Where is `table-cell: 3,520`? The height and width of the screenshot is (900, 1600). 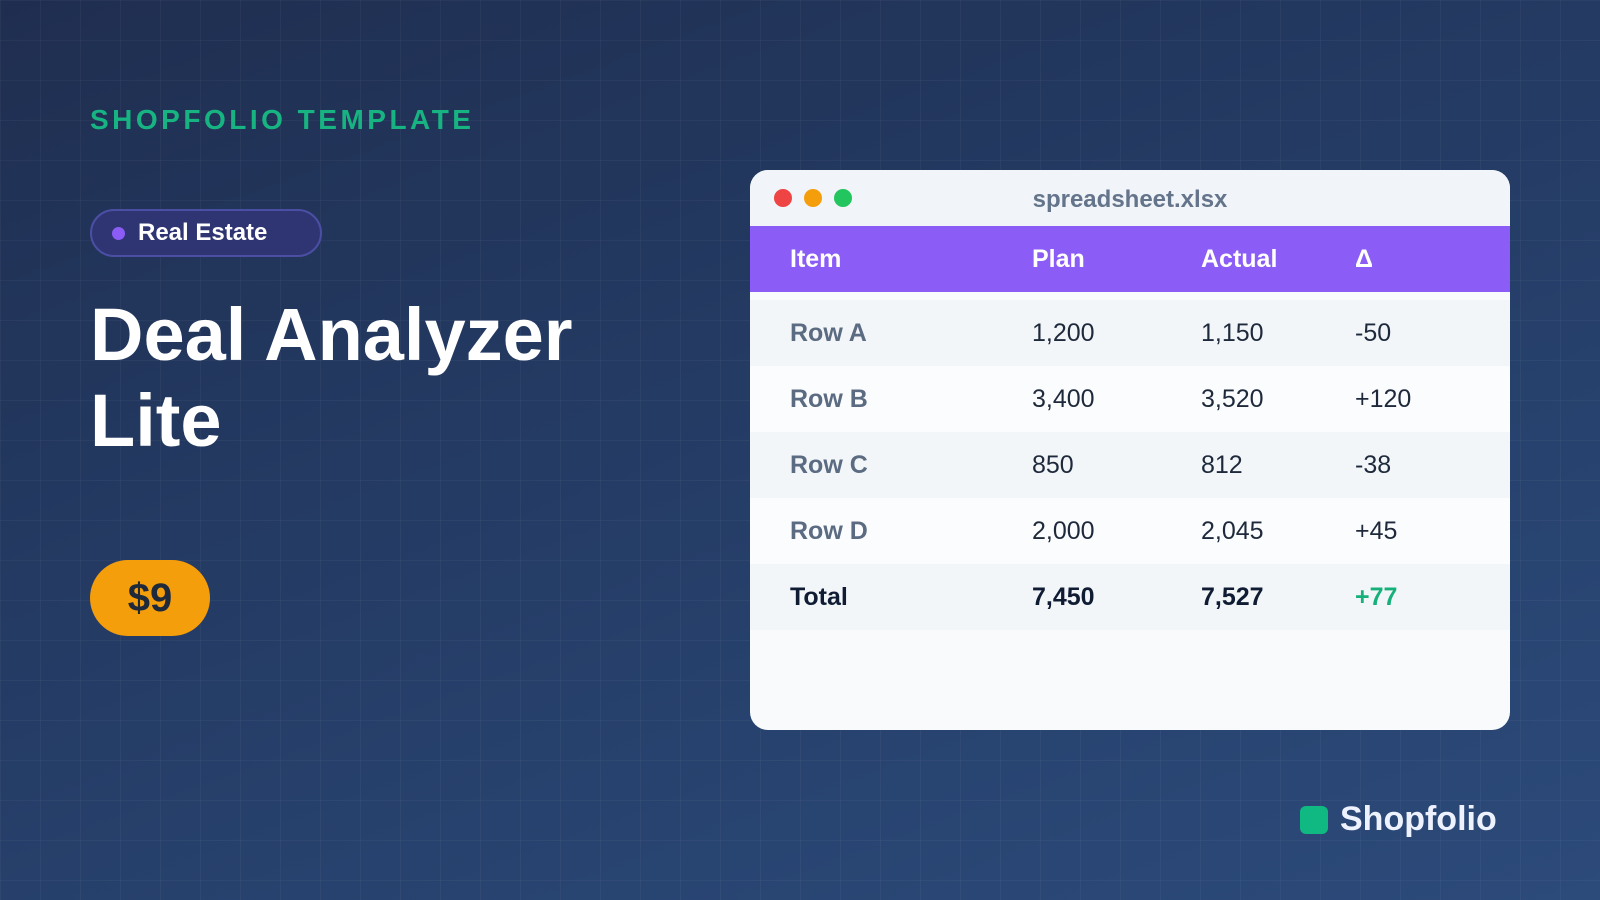
table-cell: 3,520 is located at coordinates (1277, 399).